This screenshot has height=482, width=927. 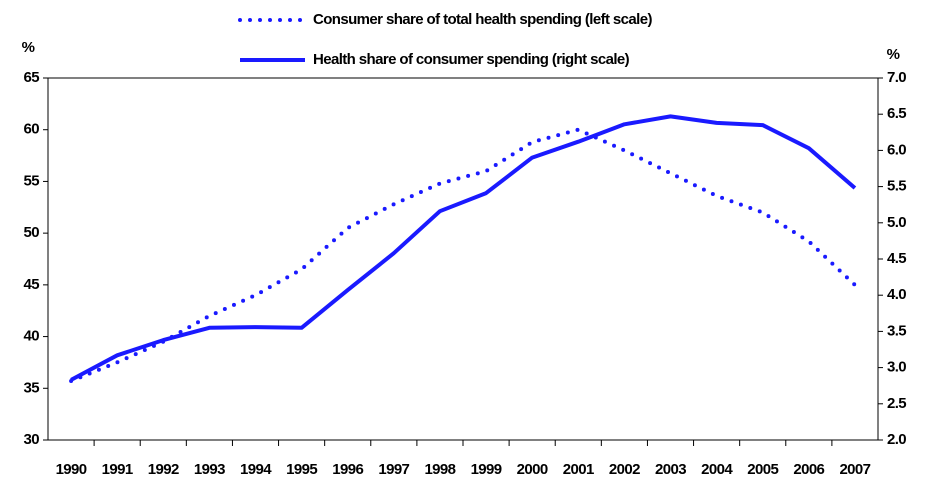 What do you see at coordinates (896, 330) in the screenshot?
I see `y2-tick-label: 3.5` at bounding box center [896, 330].